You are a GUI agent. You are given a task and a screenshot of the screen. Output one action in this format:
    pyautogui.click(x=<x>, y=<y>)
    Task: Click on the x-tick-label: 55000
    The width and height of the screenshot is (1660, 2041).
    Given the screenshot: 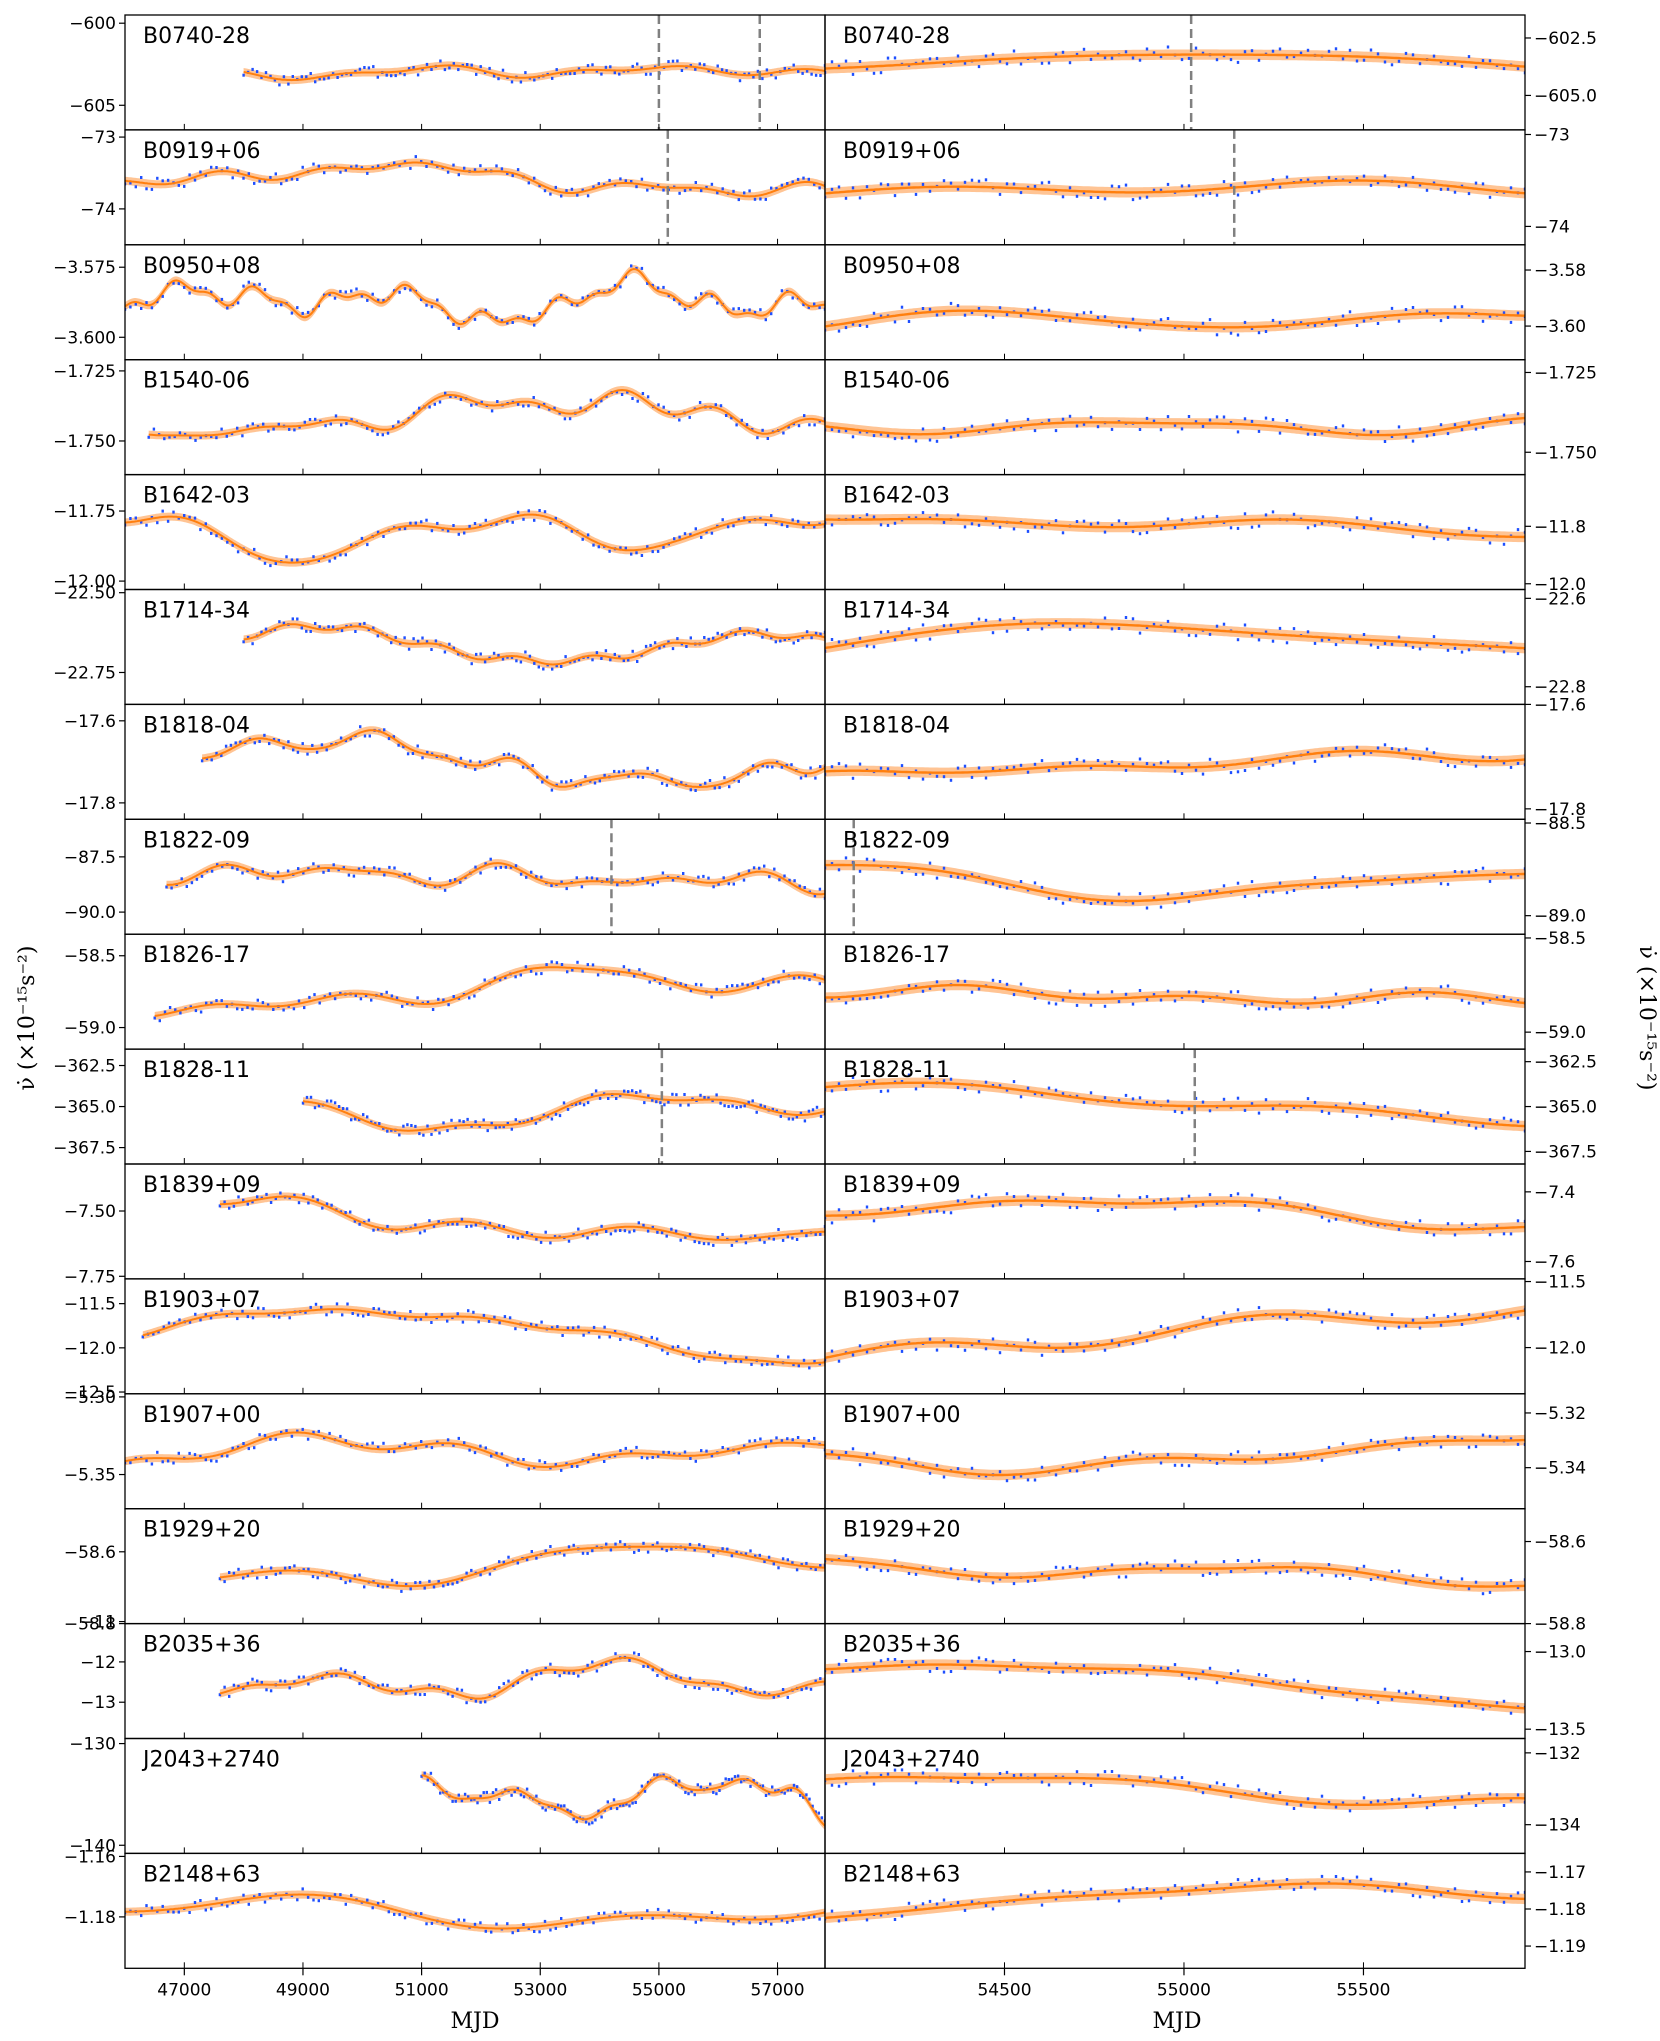 What is the action you would take?
    pyautogui.click(x=659, y=1990)
    